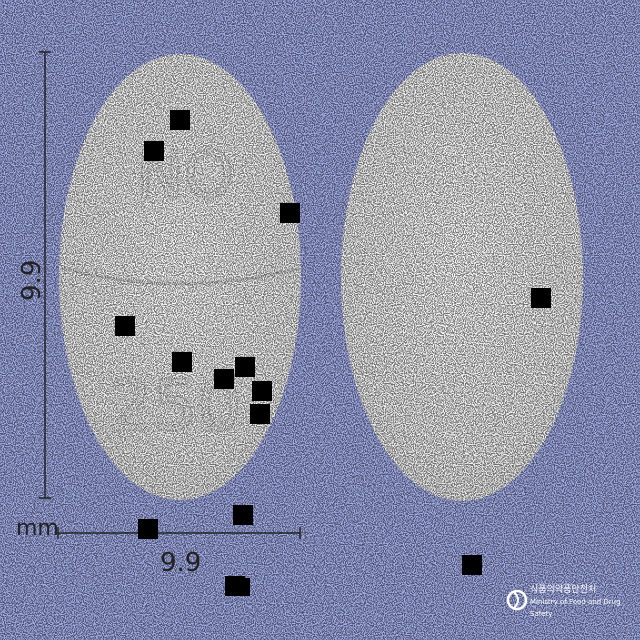 The width and height of the screenshot is (640, 640). What do you see at coordinates (181, 563) in the screenshot?
I see `width-value-label: 9.9` at bounding box center [181, 563].